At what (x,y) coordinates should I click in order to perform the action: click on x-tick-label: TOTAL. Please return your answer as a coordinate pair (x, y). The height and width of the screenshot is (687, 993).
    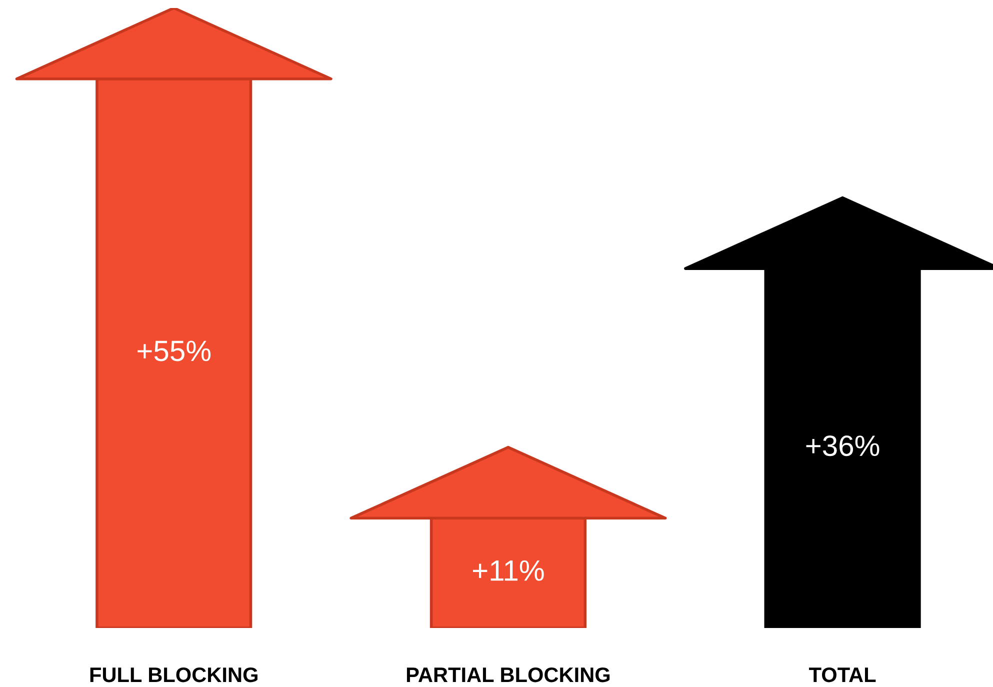
    Looking at the image, I should click on (842, 674).